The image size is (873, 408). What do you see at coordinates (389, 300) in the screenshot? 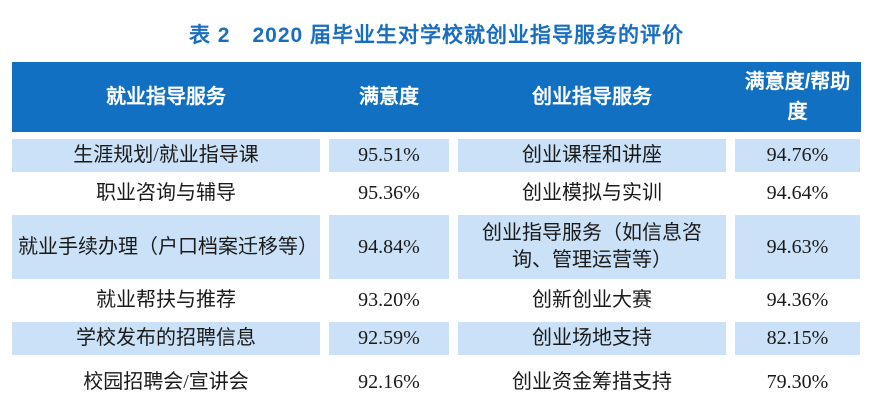
I see `cell-satisfaction: 93.20%` at bounding box center [389, 300].